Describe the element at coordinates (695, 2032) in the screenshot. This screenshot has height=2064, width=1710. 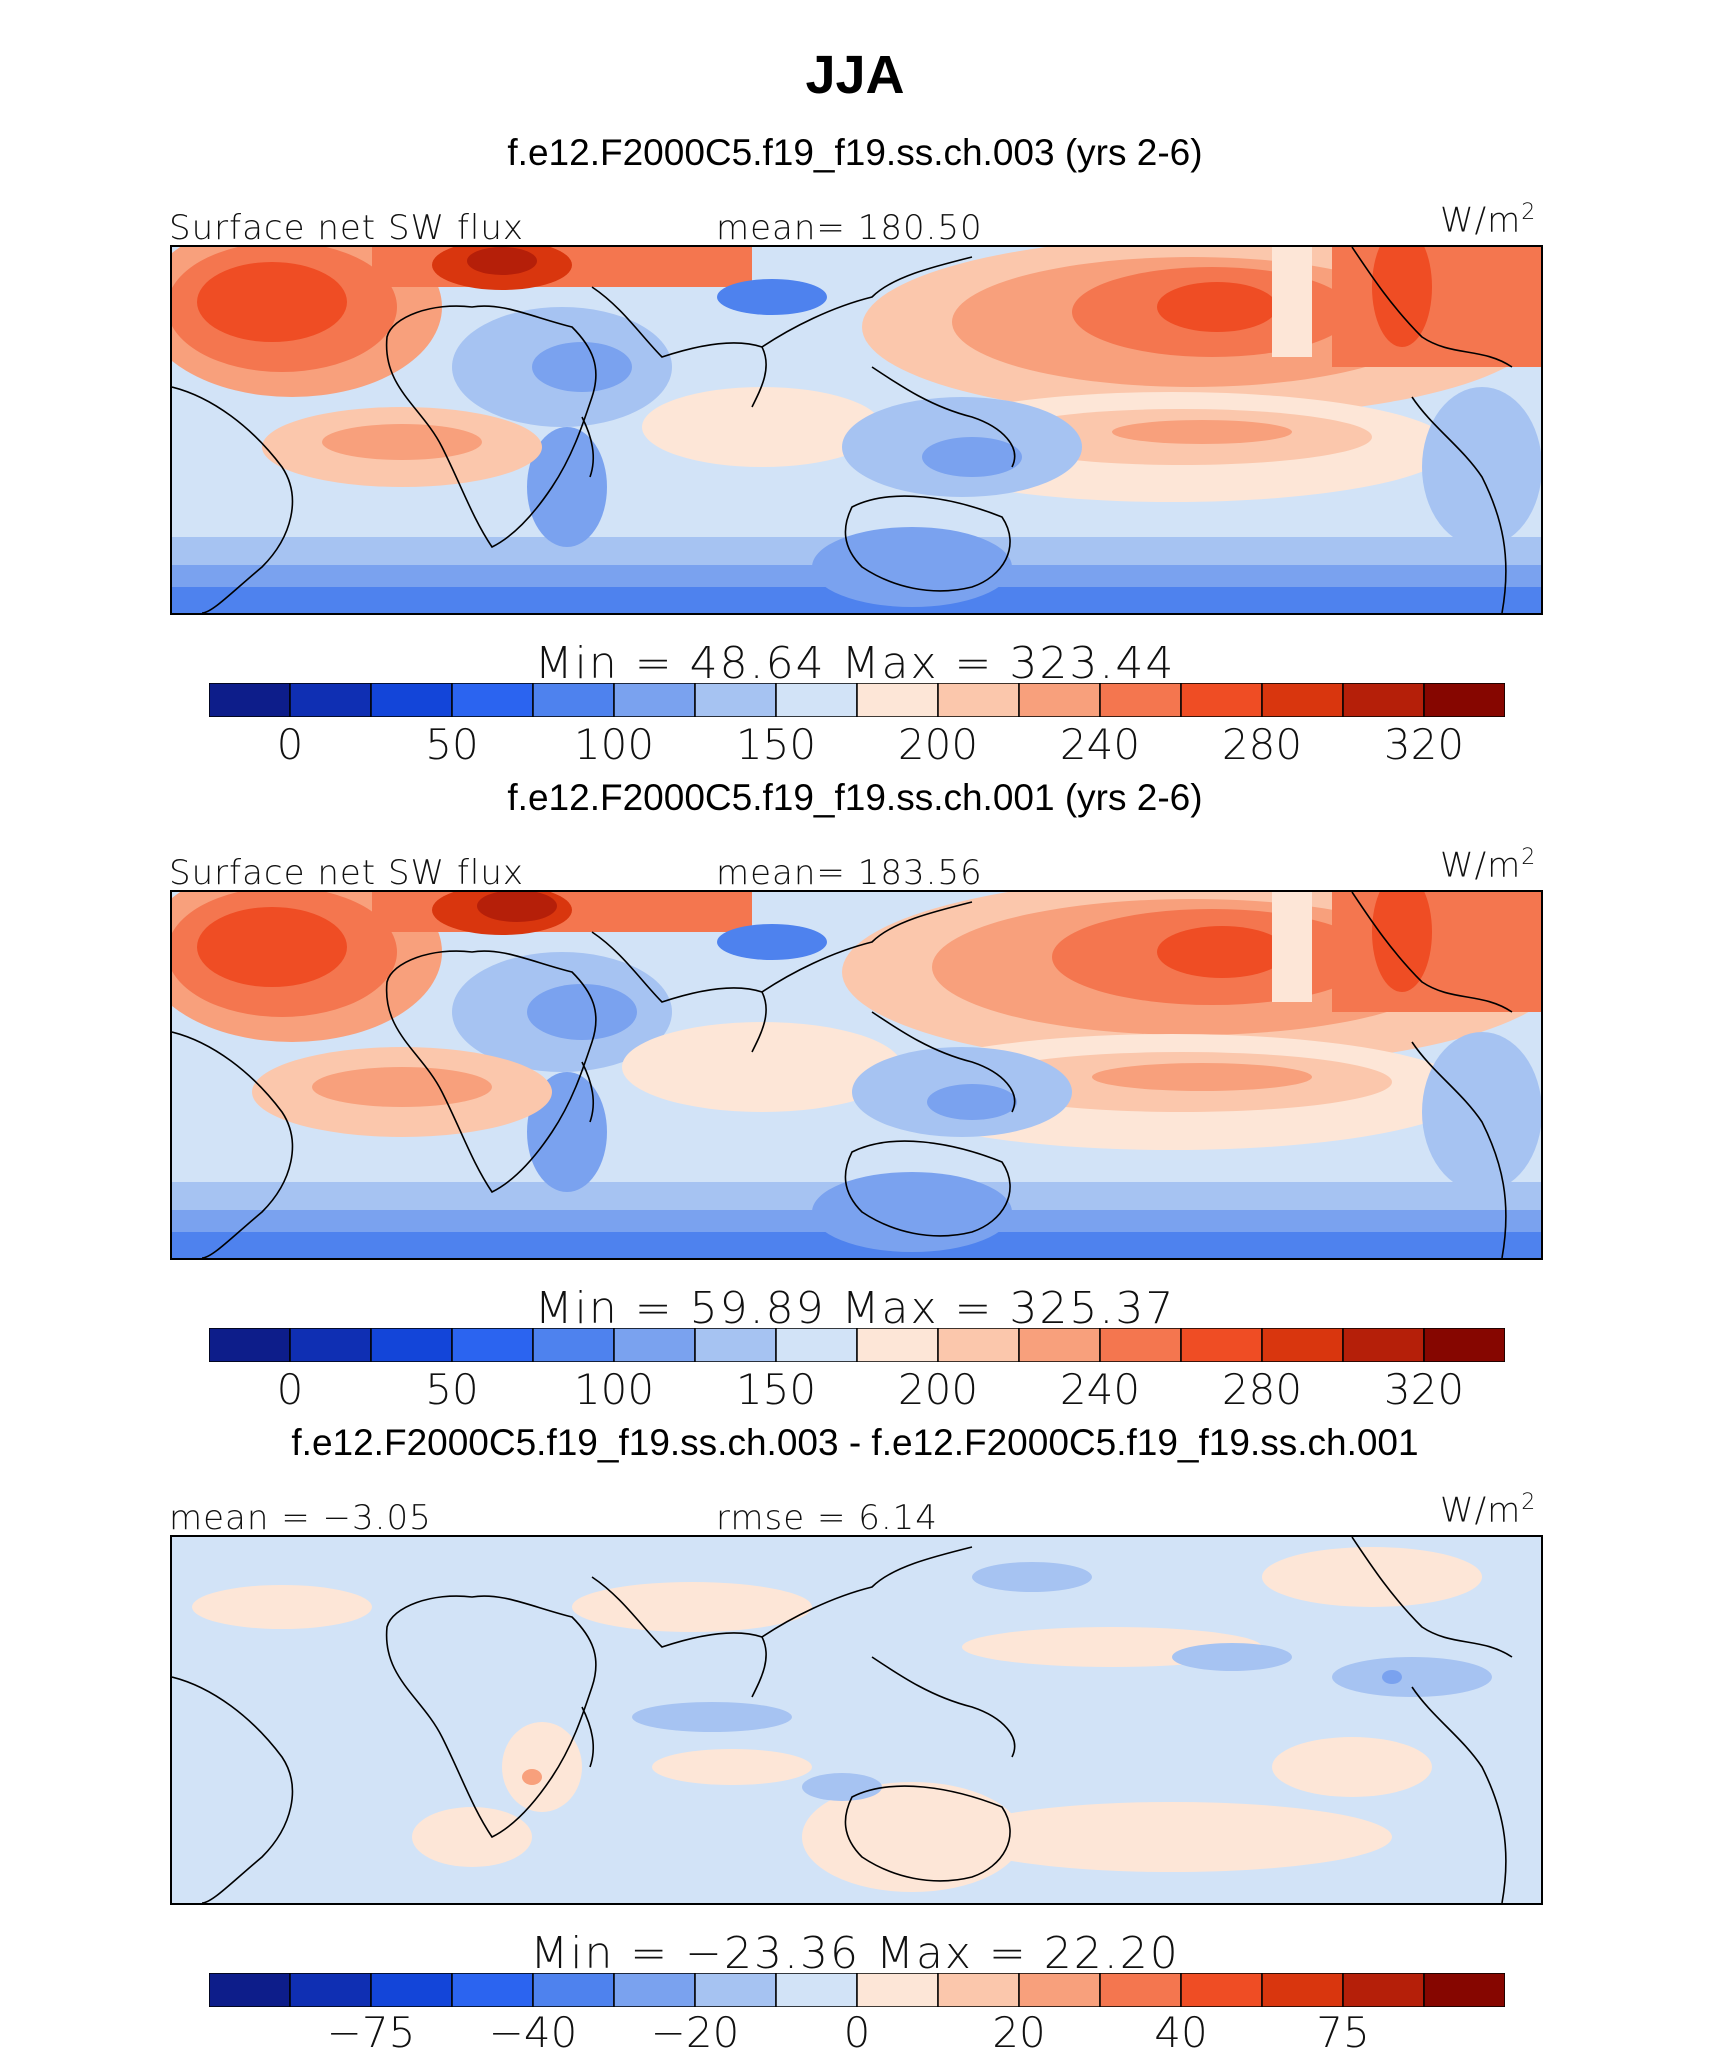
I see `panel-3-tick: −20` at that location.